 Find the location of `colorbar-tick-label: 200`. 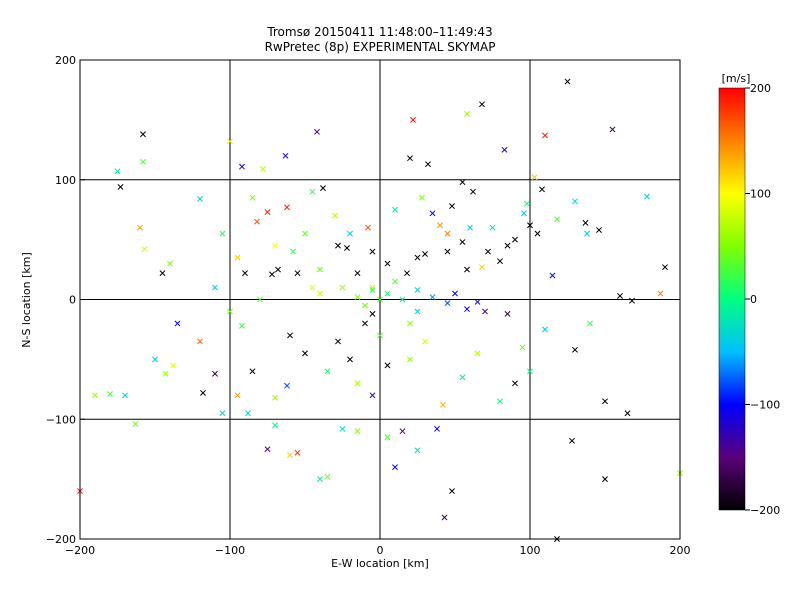

colorbar-tick-label: 200 is located at coordinates (760, 88).